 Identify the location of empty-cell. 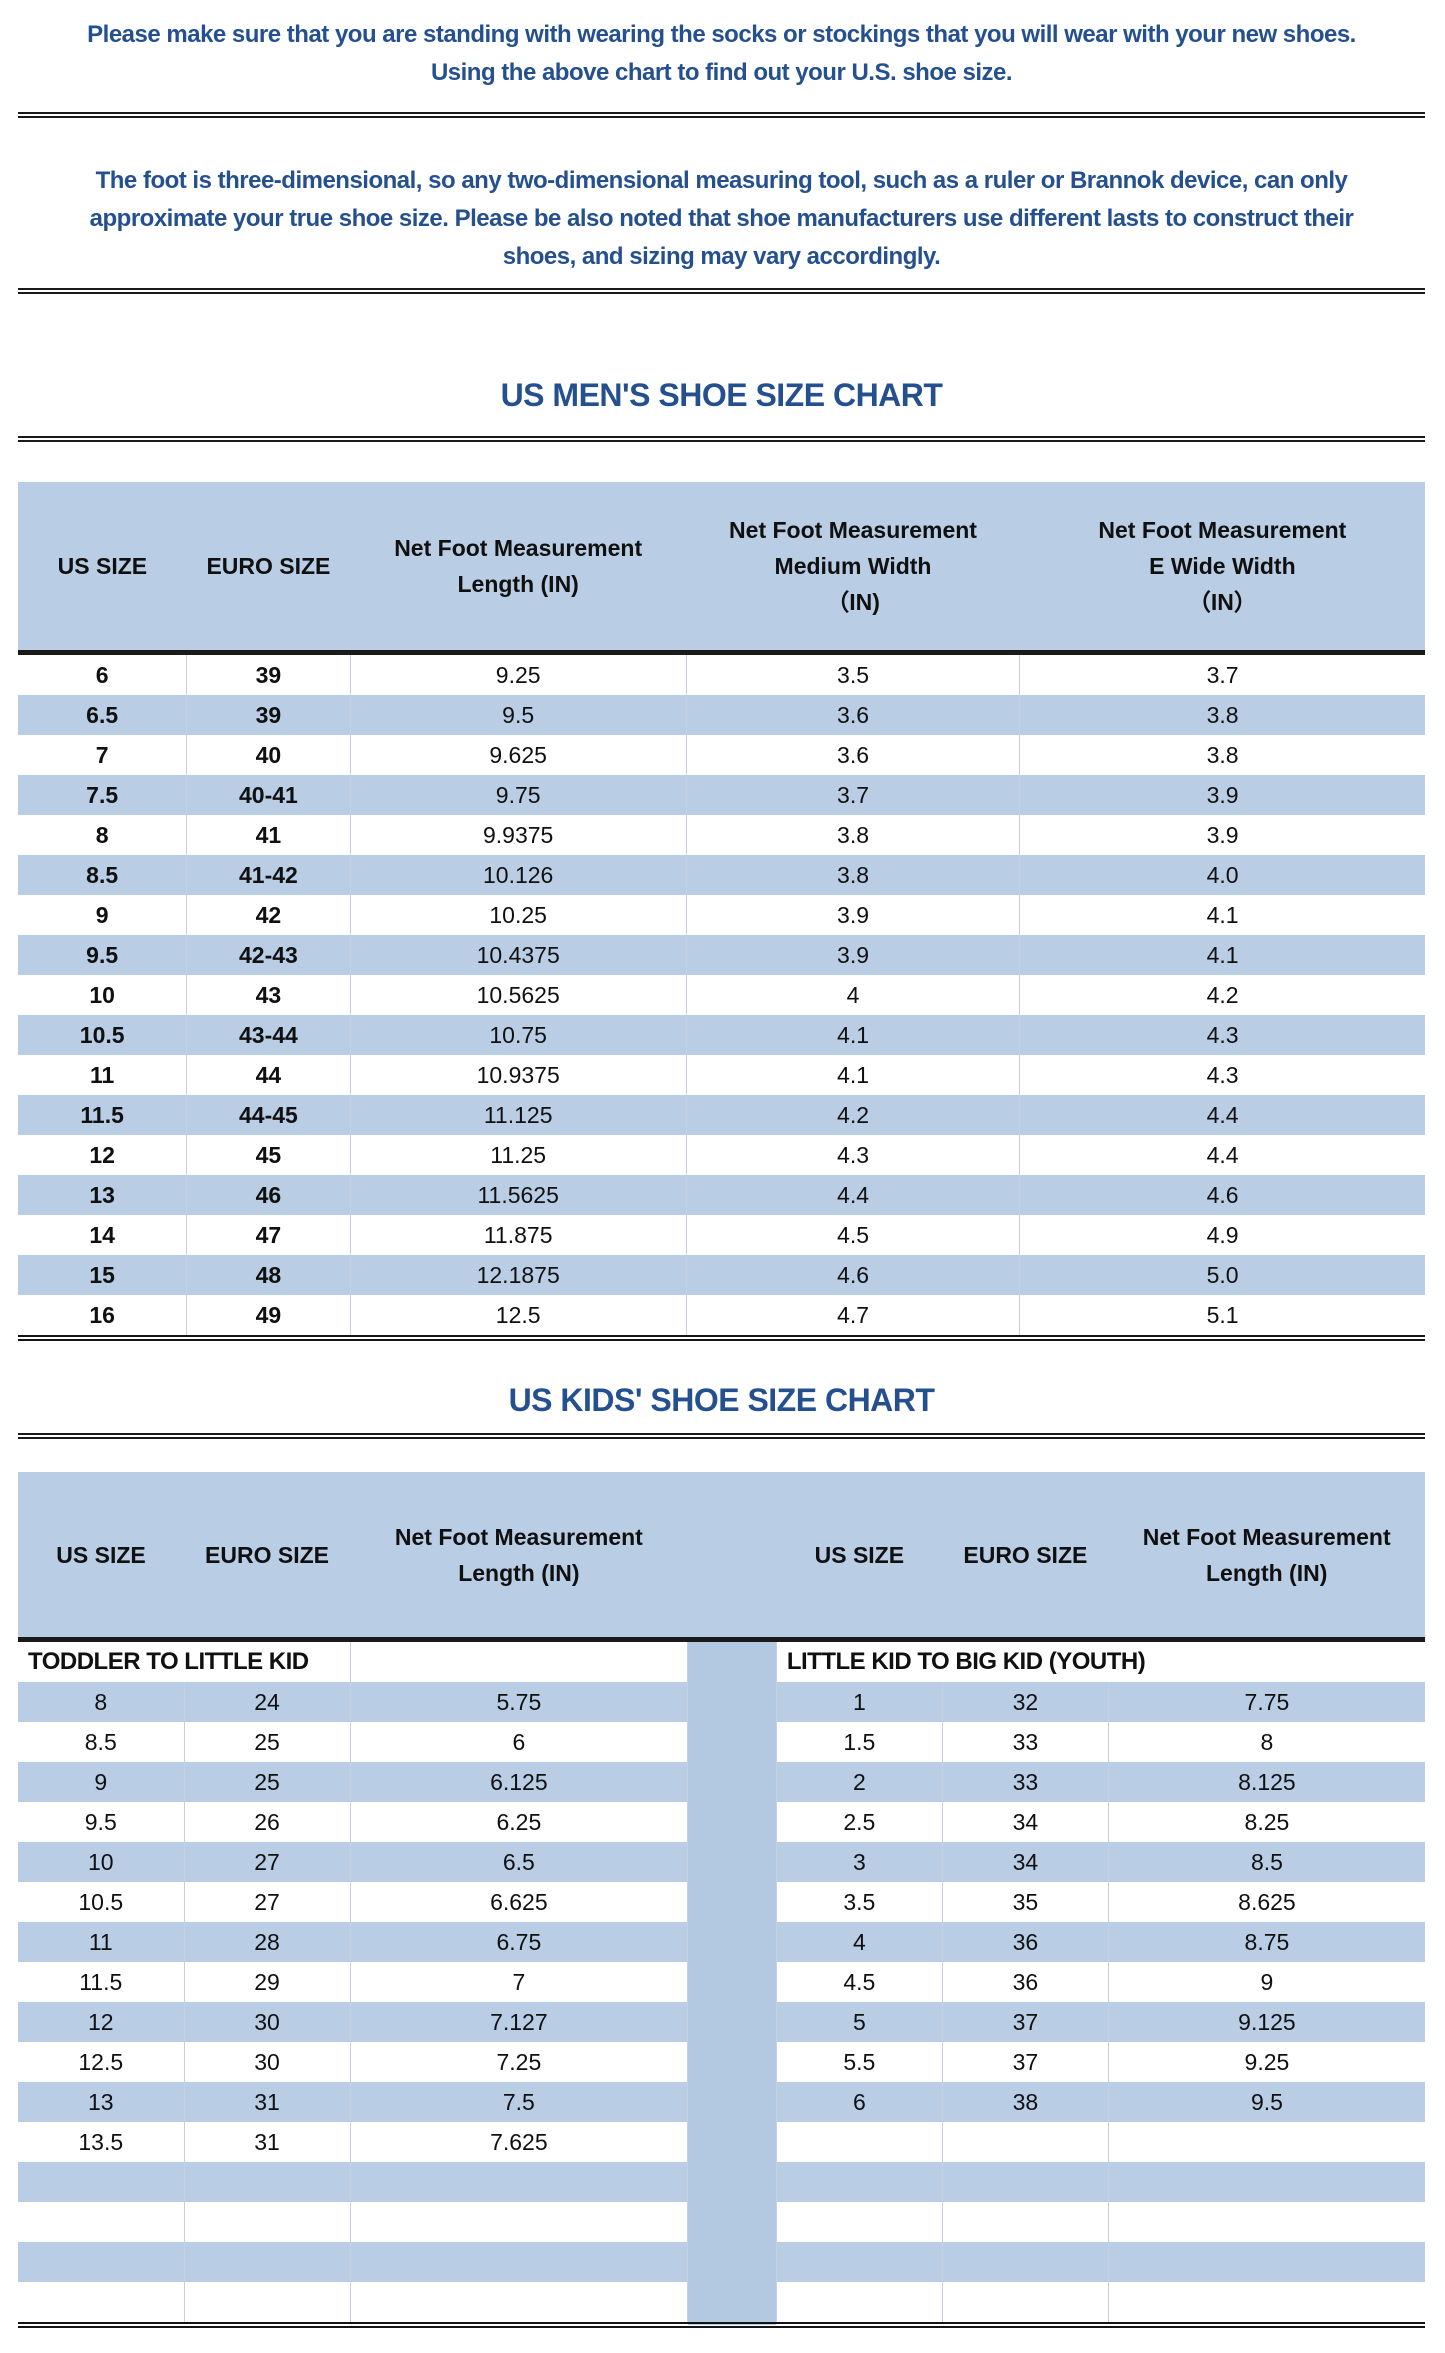
(519, 1660).